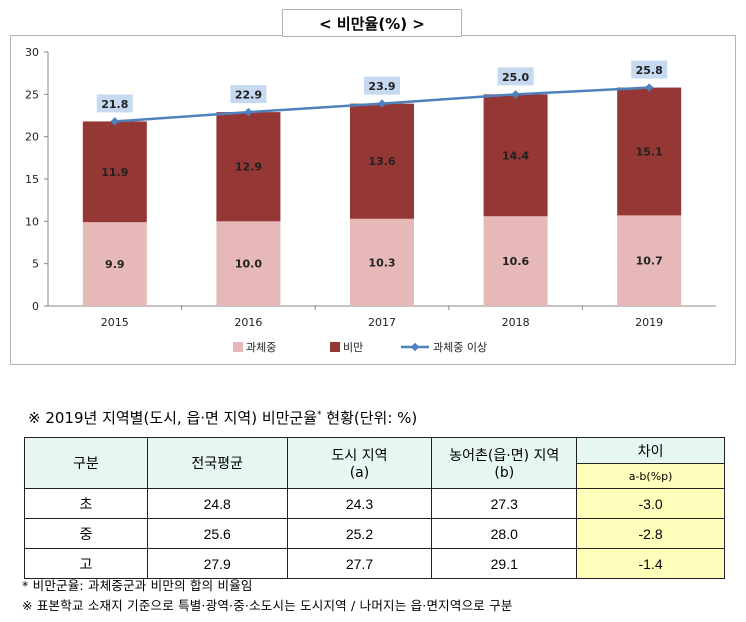  Describe the element at coordinates (372, 23) in the screenshot. I see `chart-title: < 비만율(%) >` at that location.